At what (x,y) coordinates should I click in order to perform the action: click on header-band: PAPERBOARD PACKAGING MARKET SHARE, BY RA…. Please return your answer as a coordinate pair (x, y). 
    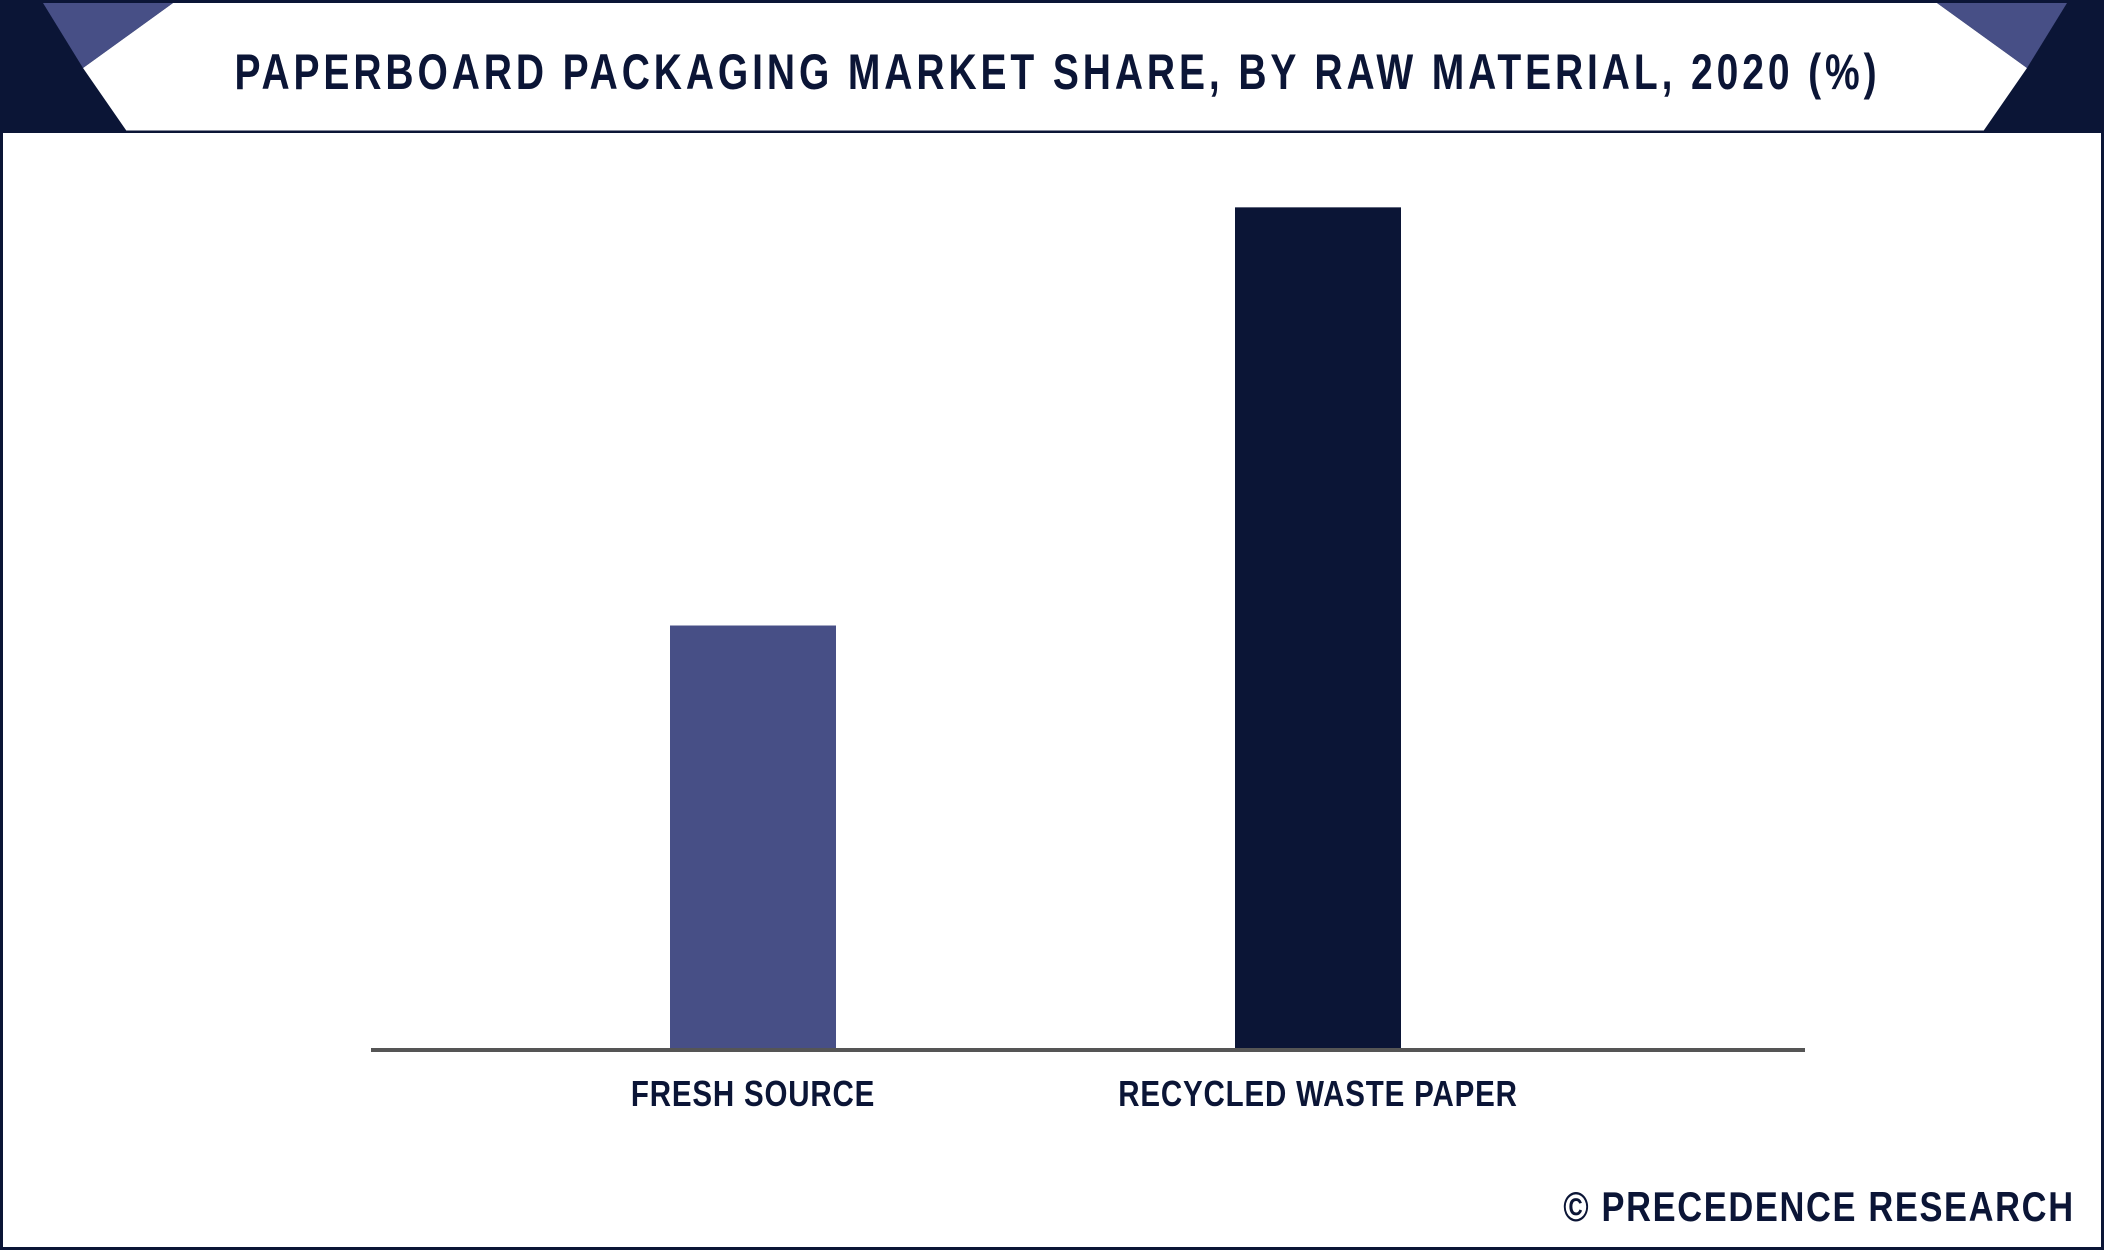
    Looking at the image, I should click on (1053, 68).